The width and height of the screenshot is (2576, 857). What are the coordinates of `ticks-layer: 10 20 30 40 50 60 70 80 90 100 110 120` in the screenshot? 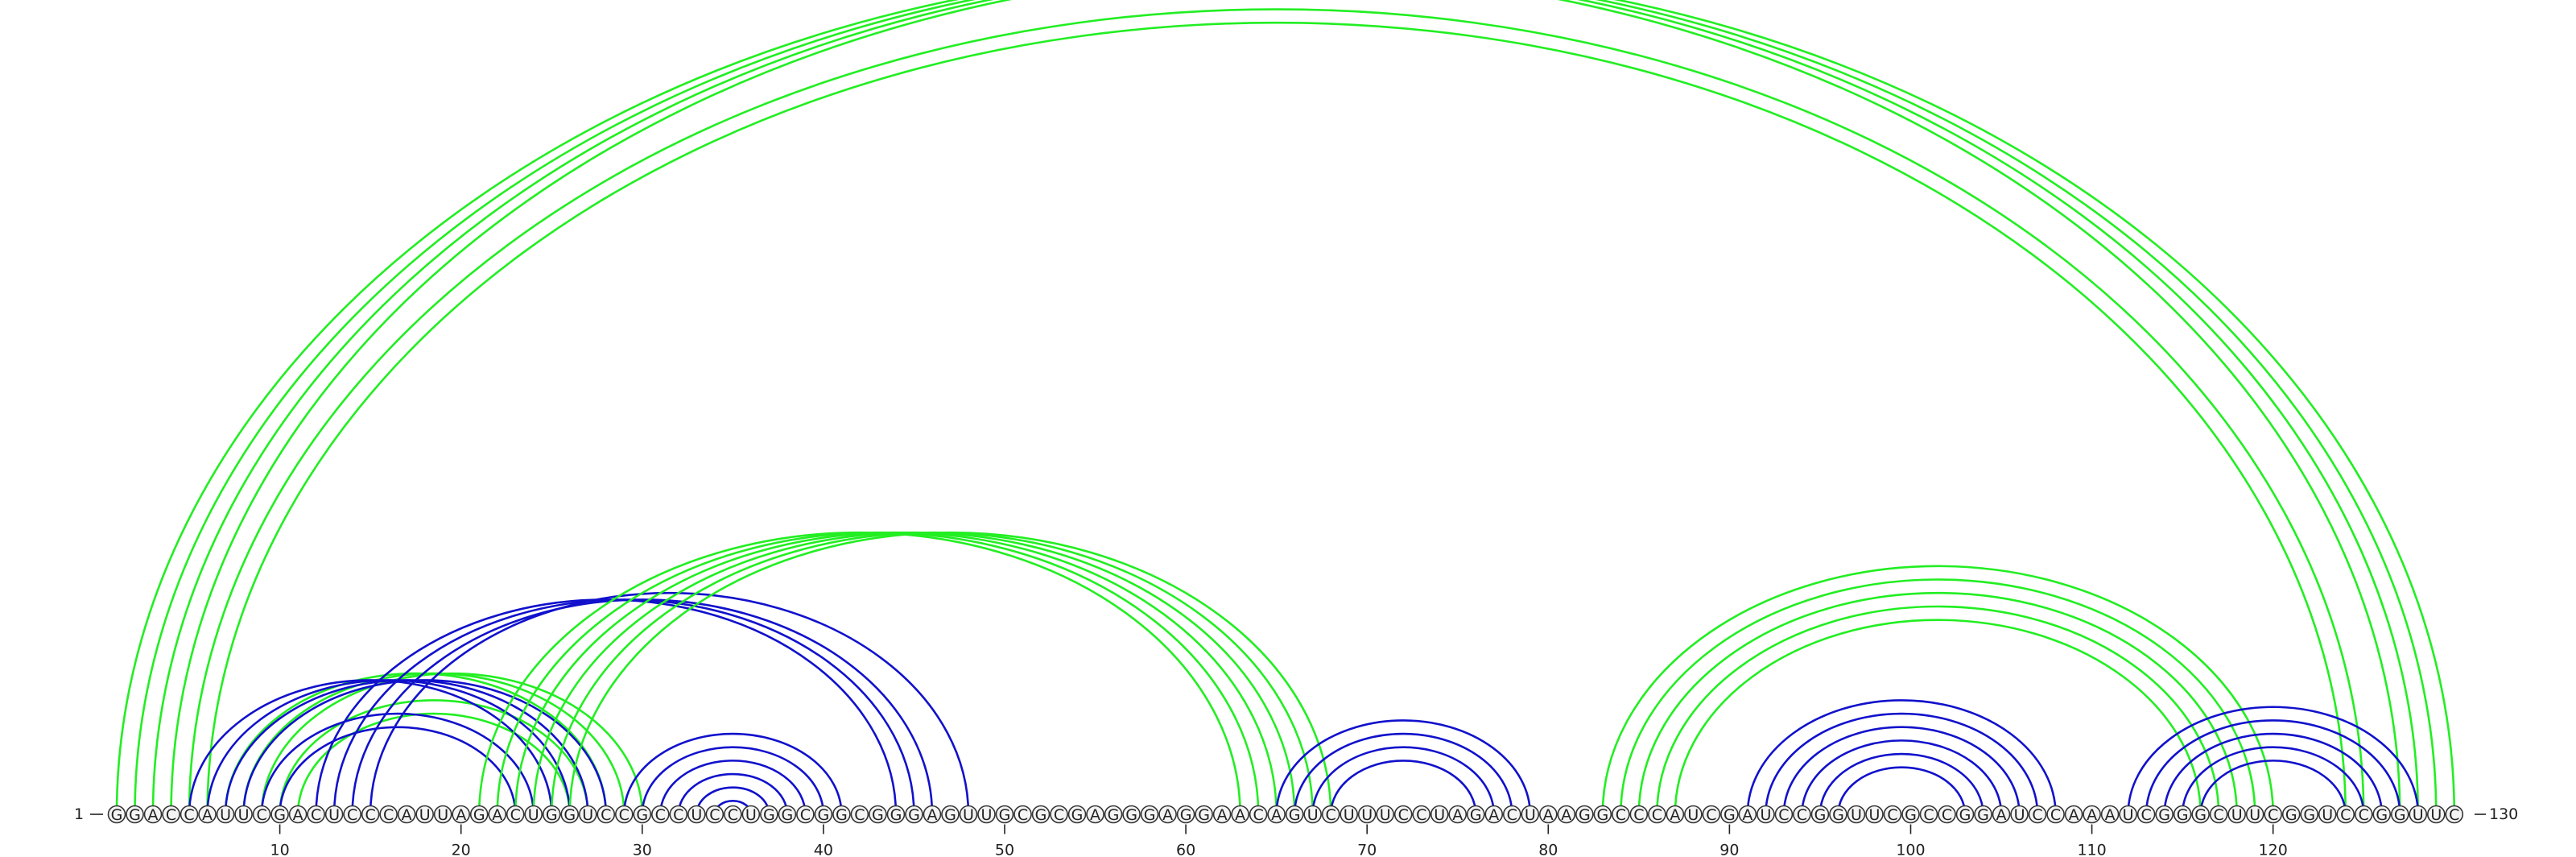 It's located at (1278, 841).